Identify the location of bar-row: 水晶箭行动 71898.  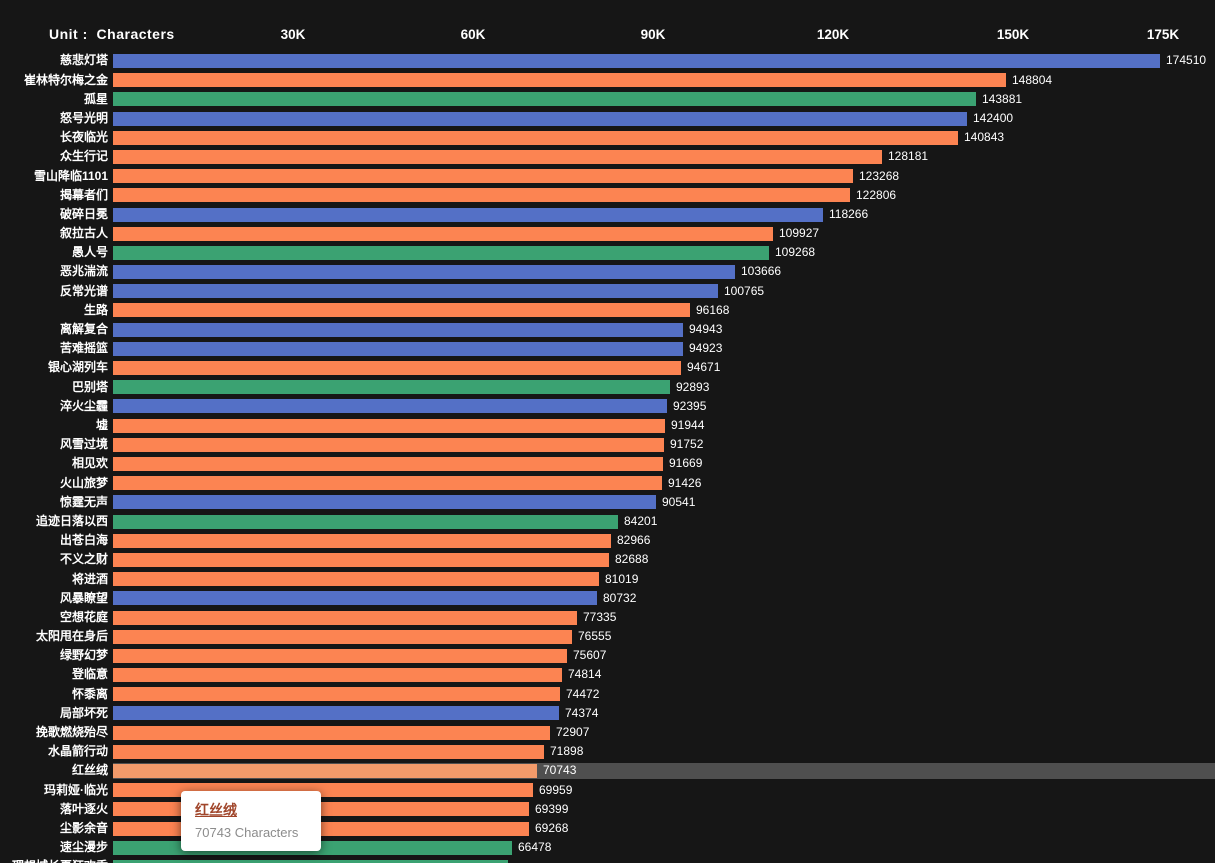
(607, 751).